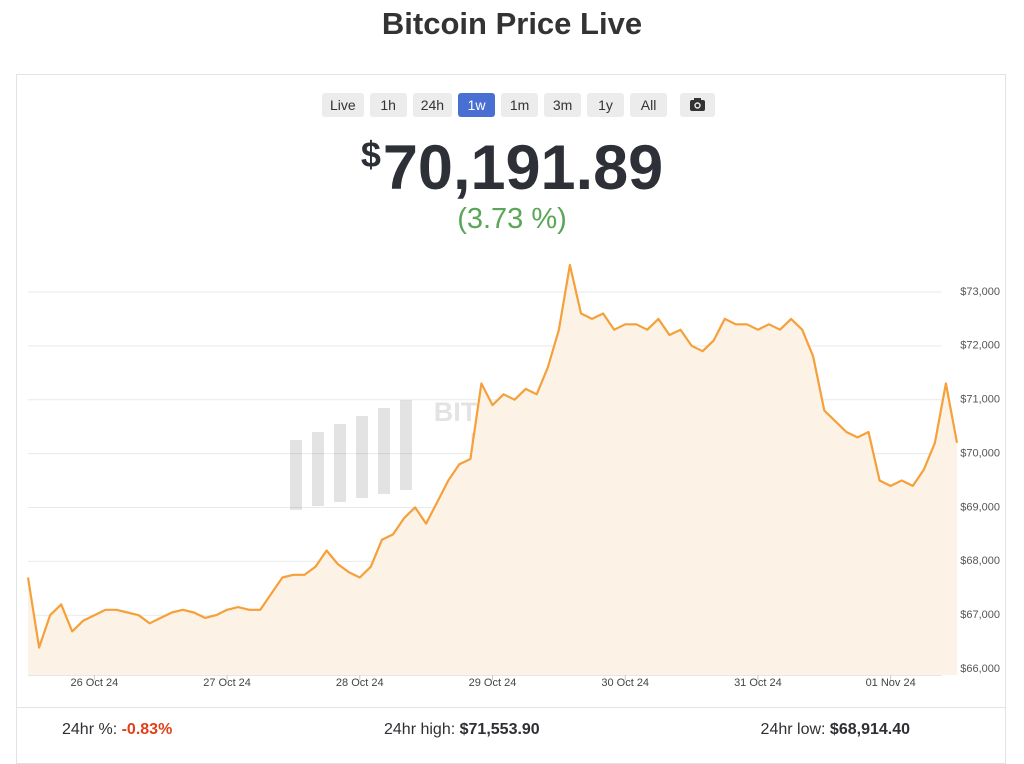 This screenshot has height=764, width=1024. Describe the element at coordinates (563, 105) in the screenshot. I see `range-button: 3m` at that location.